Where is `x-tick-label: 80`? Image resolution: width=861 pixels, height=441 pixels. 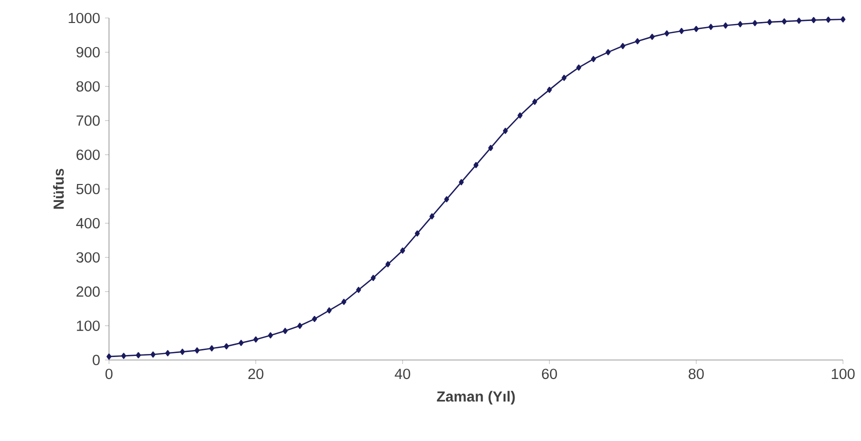 x-tick-label: 80 is located at coordinates (696, 374).